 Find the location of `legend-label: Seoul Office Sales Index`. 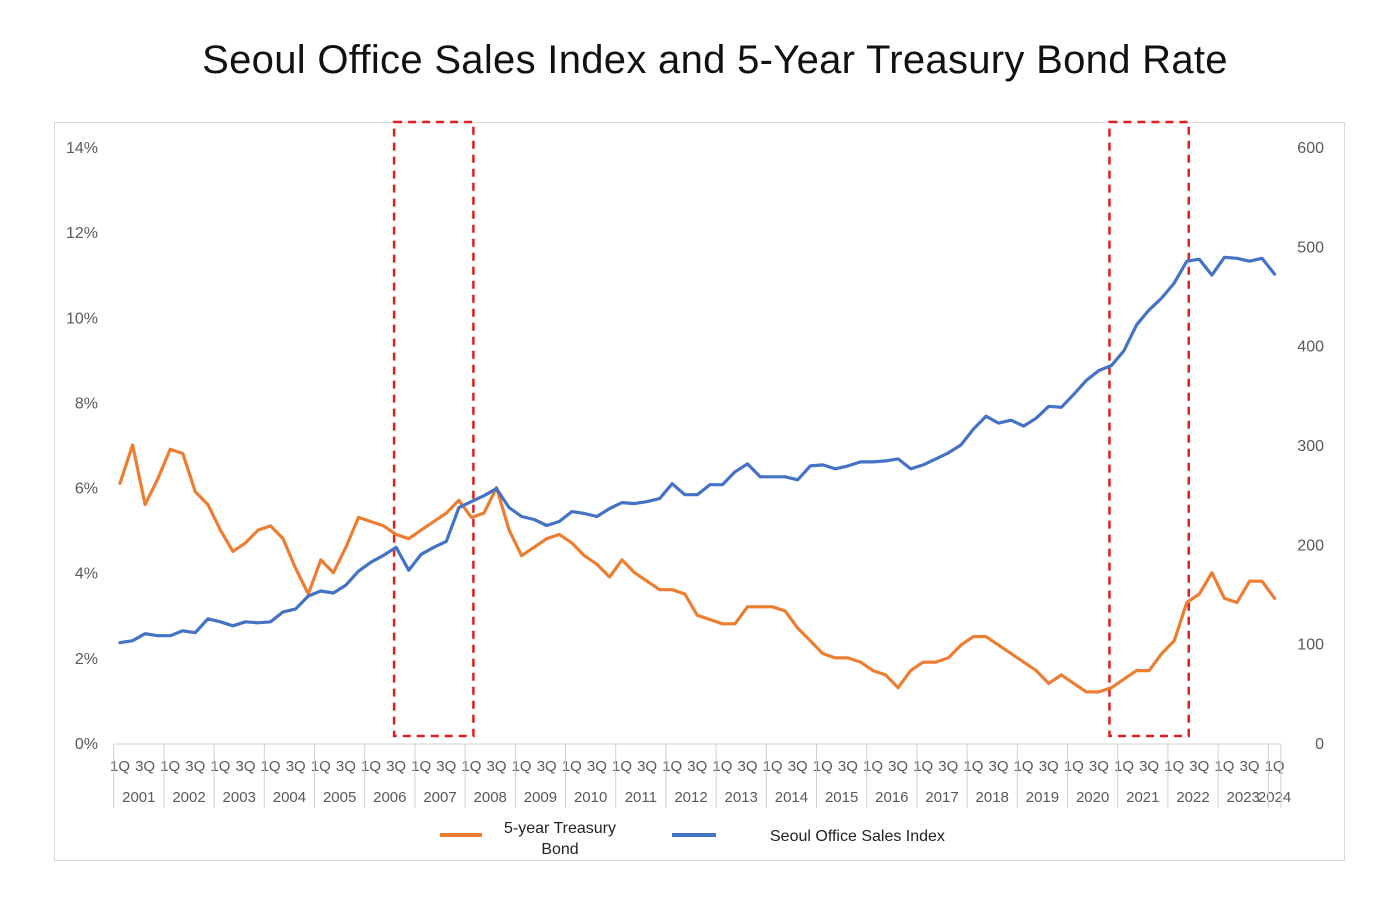

legend-label: Seoul Office Sales Index is located at coordinates (857, 836).